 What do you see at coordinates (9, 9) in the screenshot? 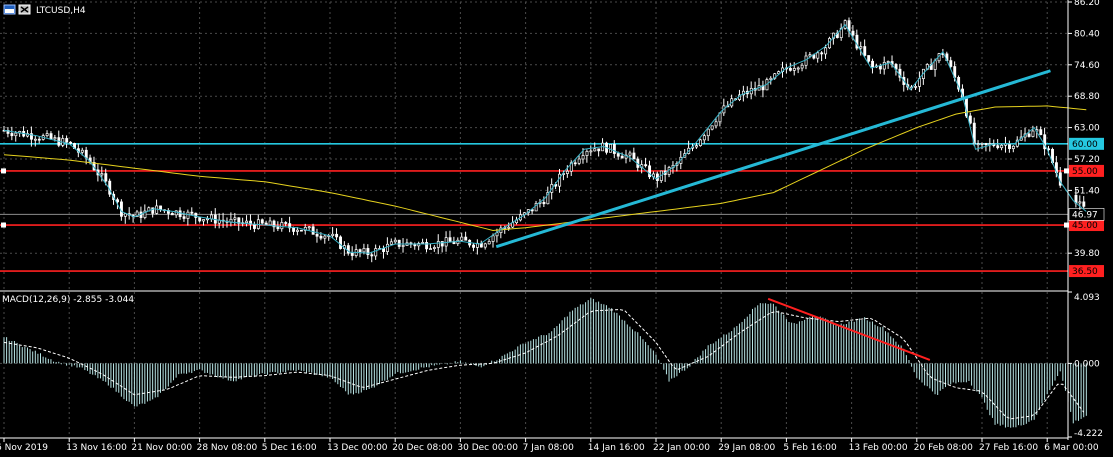
I see `window-icon` at bounding box center [9, 9].